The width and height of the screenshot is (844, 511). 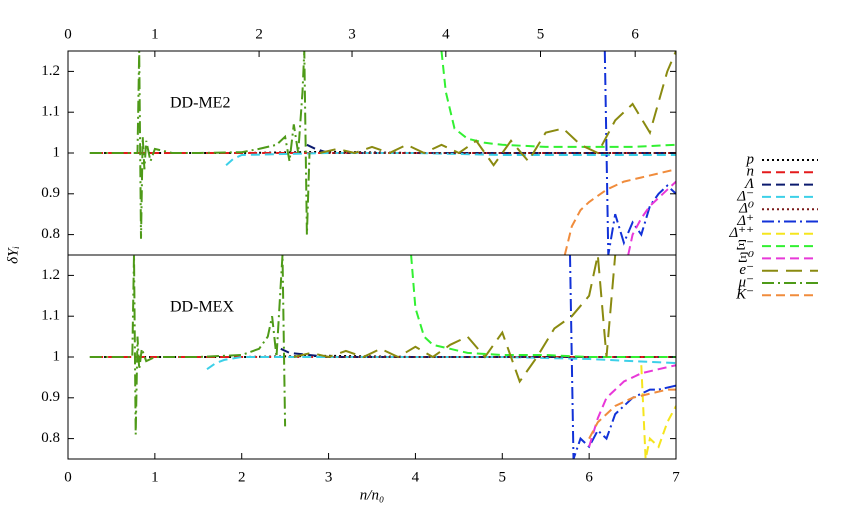 What do you see at coordinates (329, 477) in the screenshot?
I see `x-tick-label: 3` at bounding box center [329, 477].